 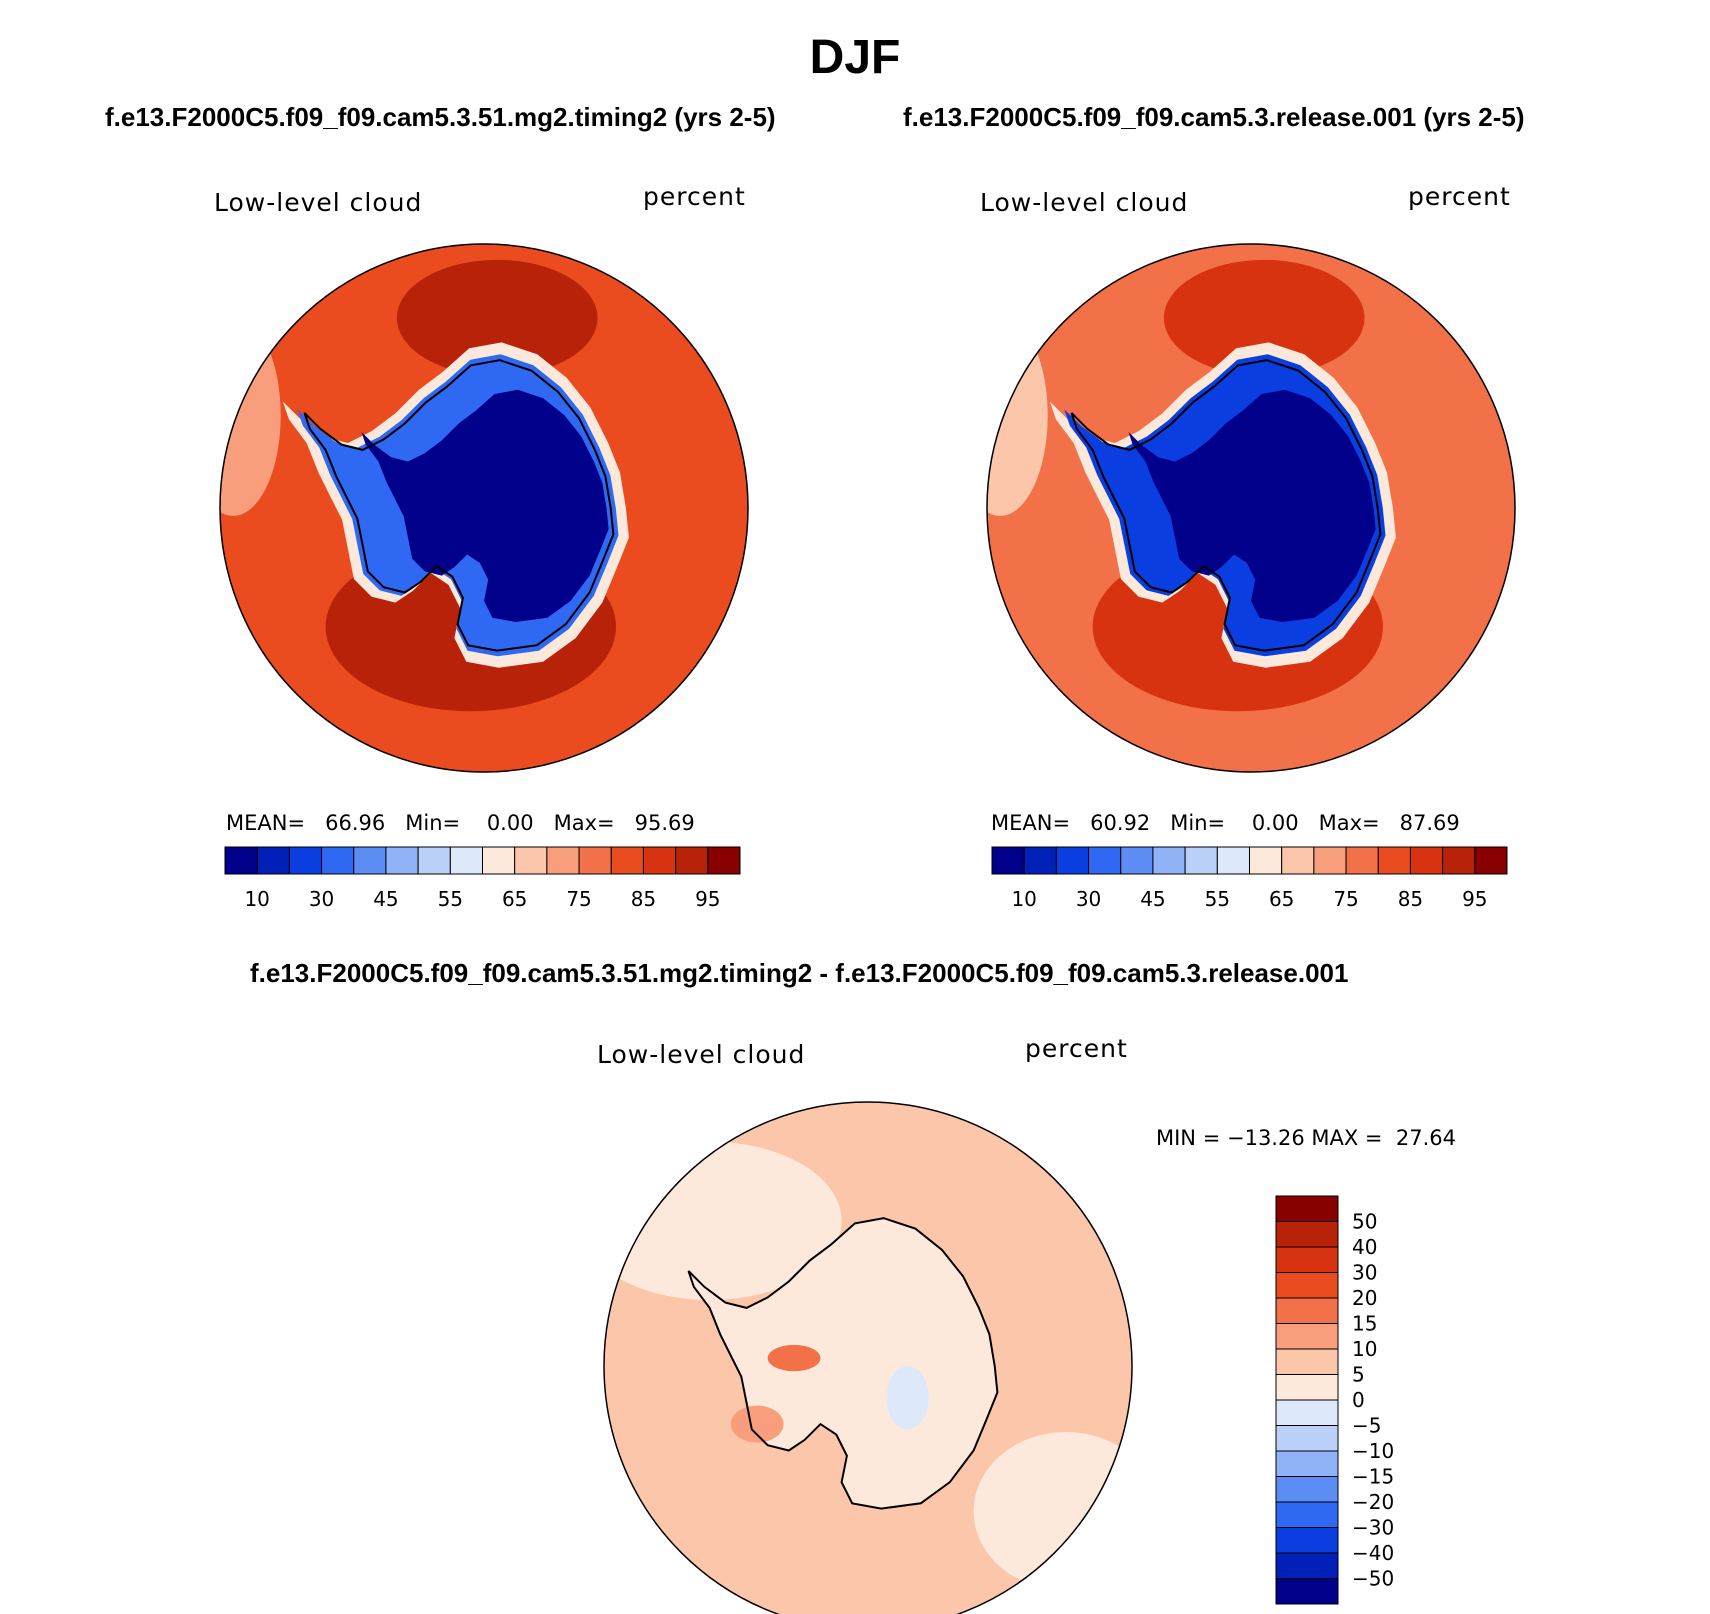 I want to click on right-variable-label: Low-level cloud, so click(x=1084, y=202).